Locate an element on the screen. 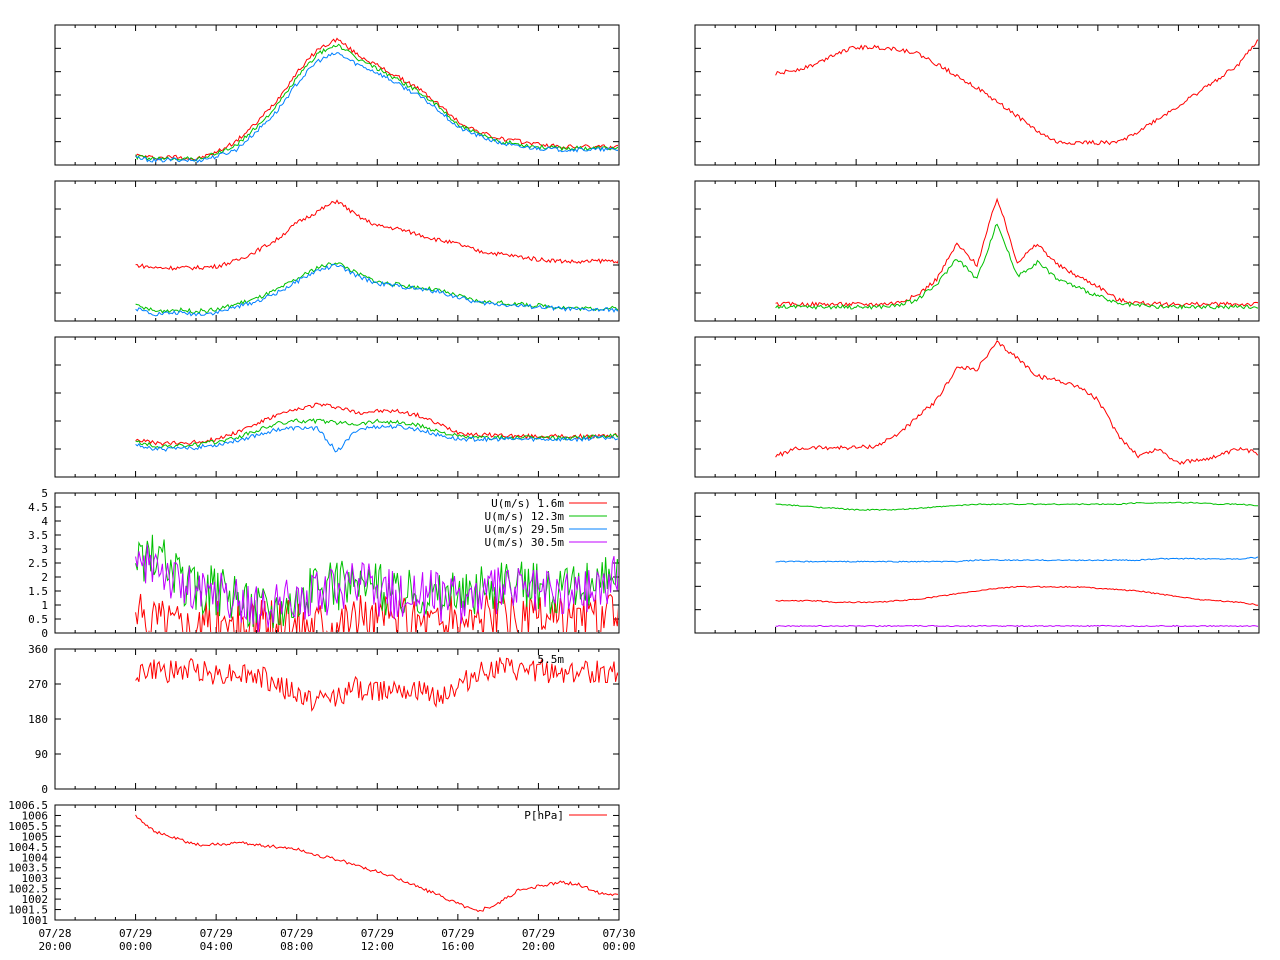 The width and height of the screenshot is (1280, 960). x-tick-label-date: 07/30 is located at coordinates (618, 933).